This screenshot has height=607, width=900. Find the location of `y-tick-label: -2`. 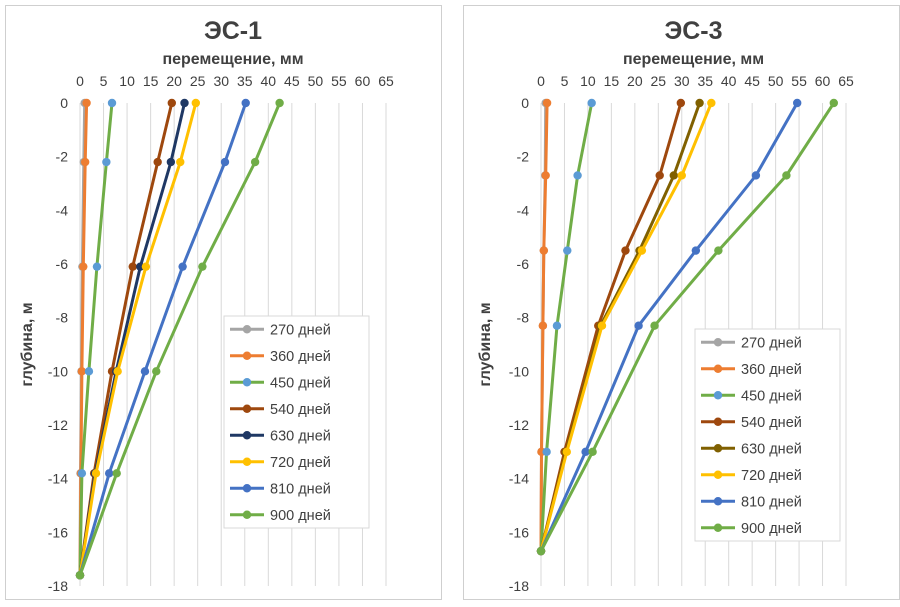

y-tick-label: -2 is located at coordinates (523, 157).